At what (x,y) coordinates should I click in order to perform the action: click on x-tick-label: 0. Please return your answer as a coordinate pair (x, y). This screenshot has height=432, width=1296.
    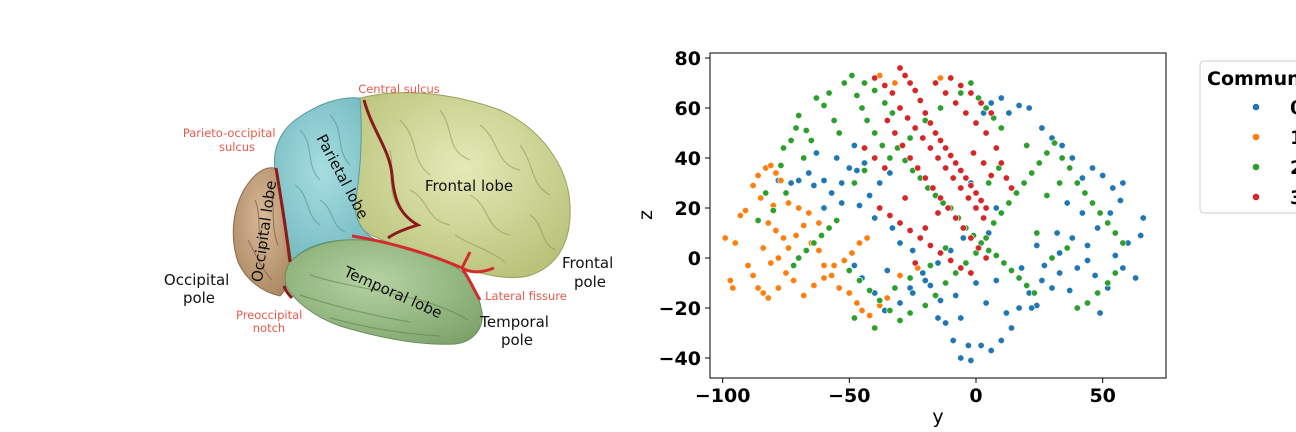
    Looking at the image, I should click on (975, 396).